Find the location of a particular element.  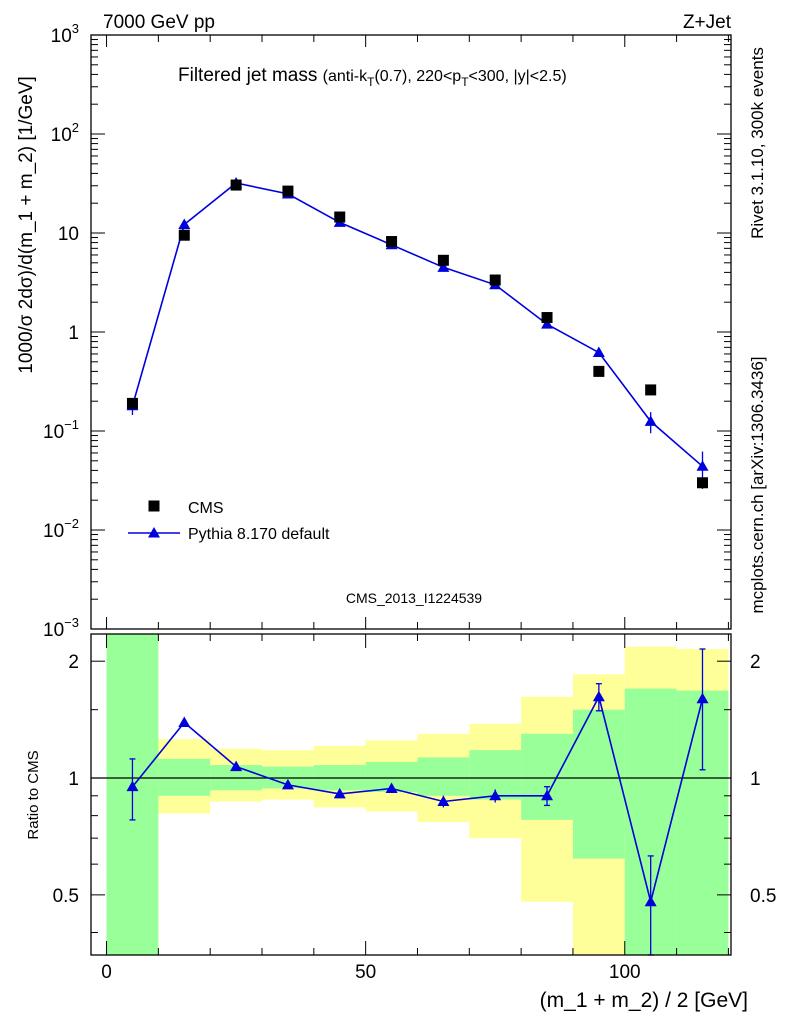

main-title-detail-t1: (anti-k is located at coordinates (345, 76).